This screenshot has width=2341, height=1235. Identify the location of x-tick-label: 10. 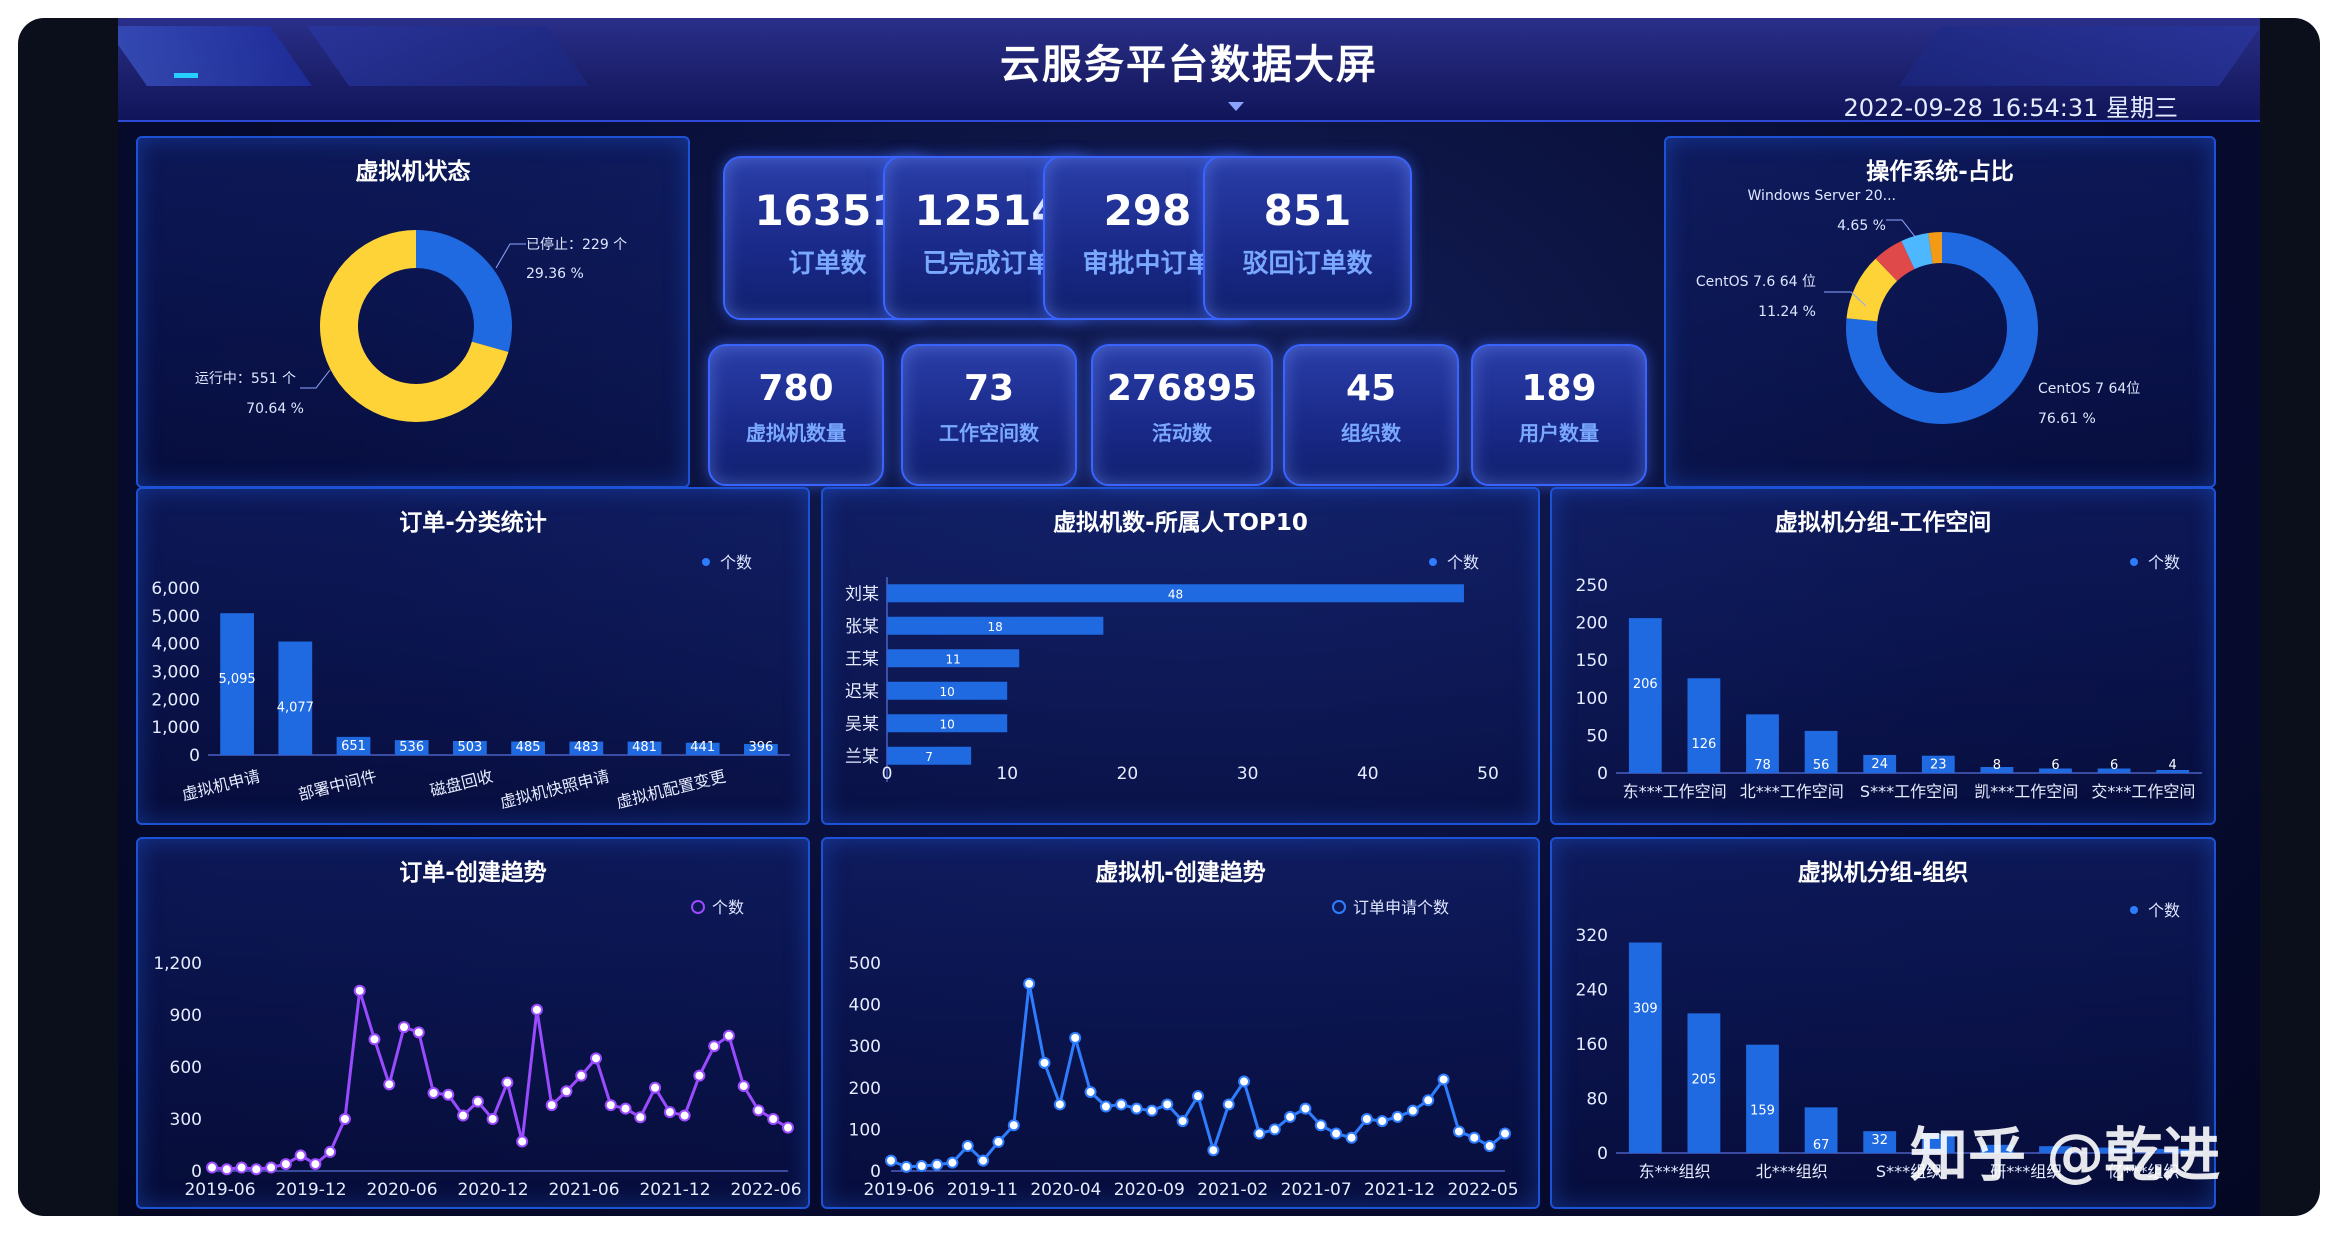
(1007, 774).